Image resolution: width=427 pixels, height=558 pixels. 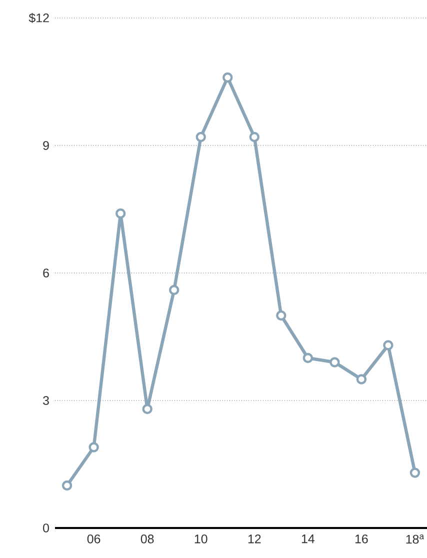 What do you see at coordinates (46, 145) in the screenshot?
I see `y-tick-label: 9` at bounding box center [46, 145].